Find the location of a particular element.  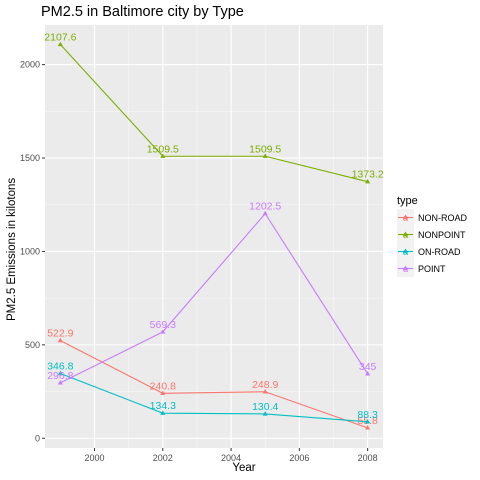

x-tick-label: 2008 is located at coordinates (368, 458).